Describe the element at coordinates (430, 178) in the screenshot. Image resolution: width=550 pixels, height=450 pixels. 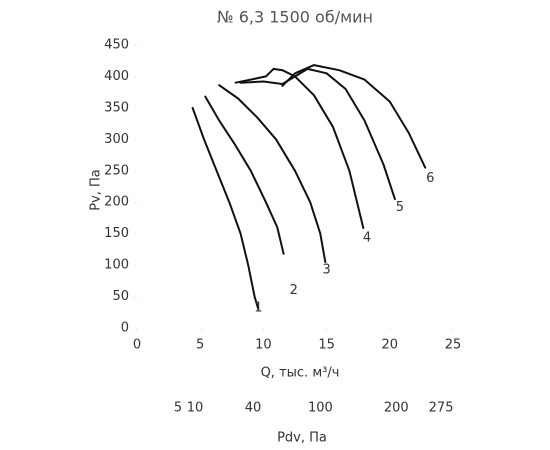
I see `curve-label: 6` at that location.